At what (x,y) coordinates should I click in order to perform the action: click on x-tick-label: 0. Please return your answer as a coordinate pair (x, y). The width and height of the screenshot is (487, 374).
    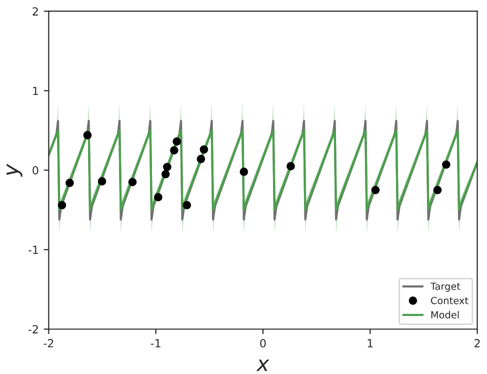
    Looking at the image, I should click on (263, 343).